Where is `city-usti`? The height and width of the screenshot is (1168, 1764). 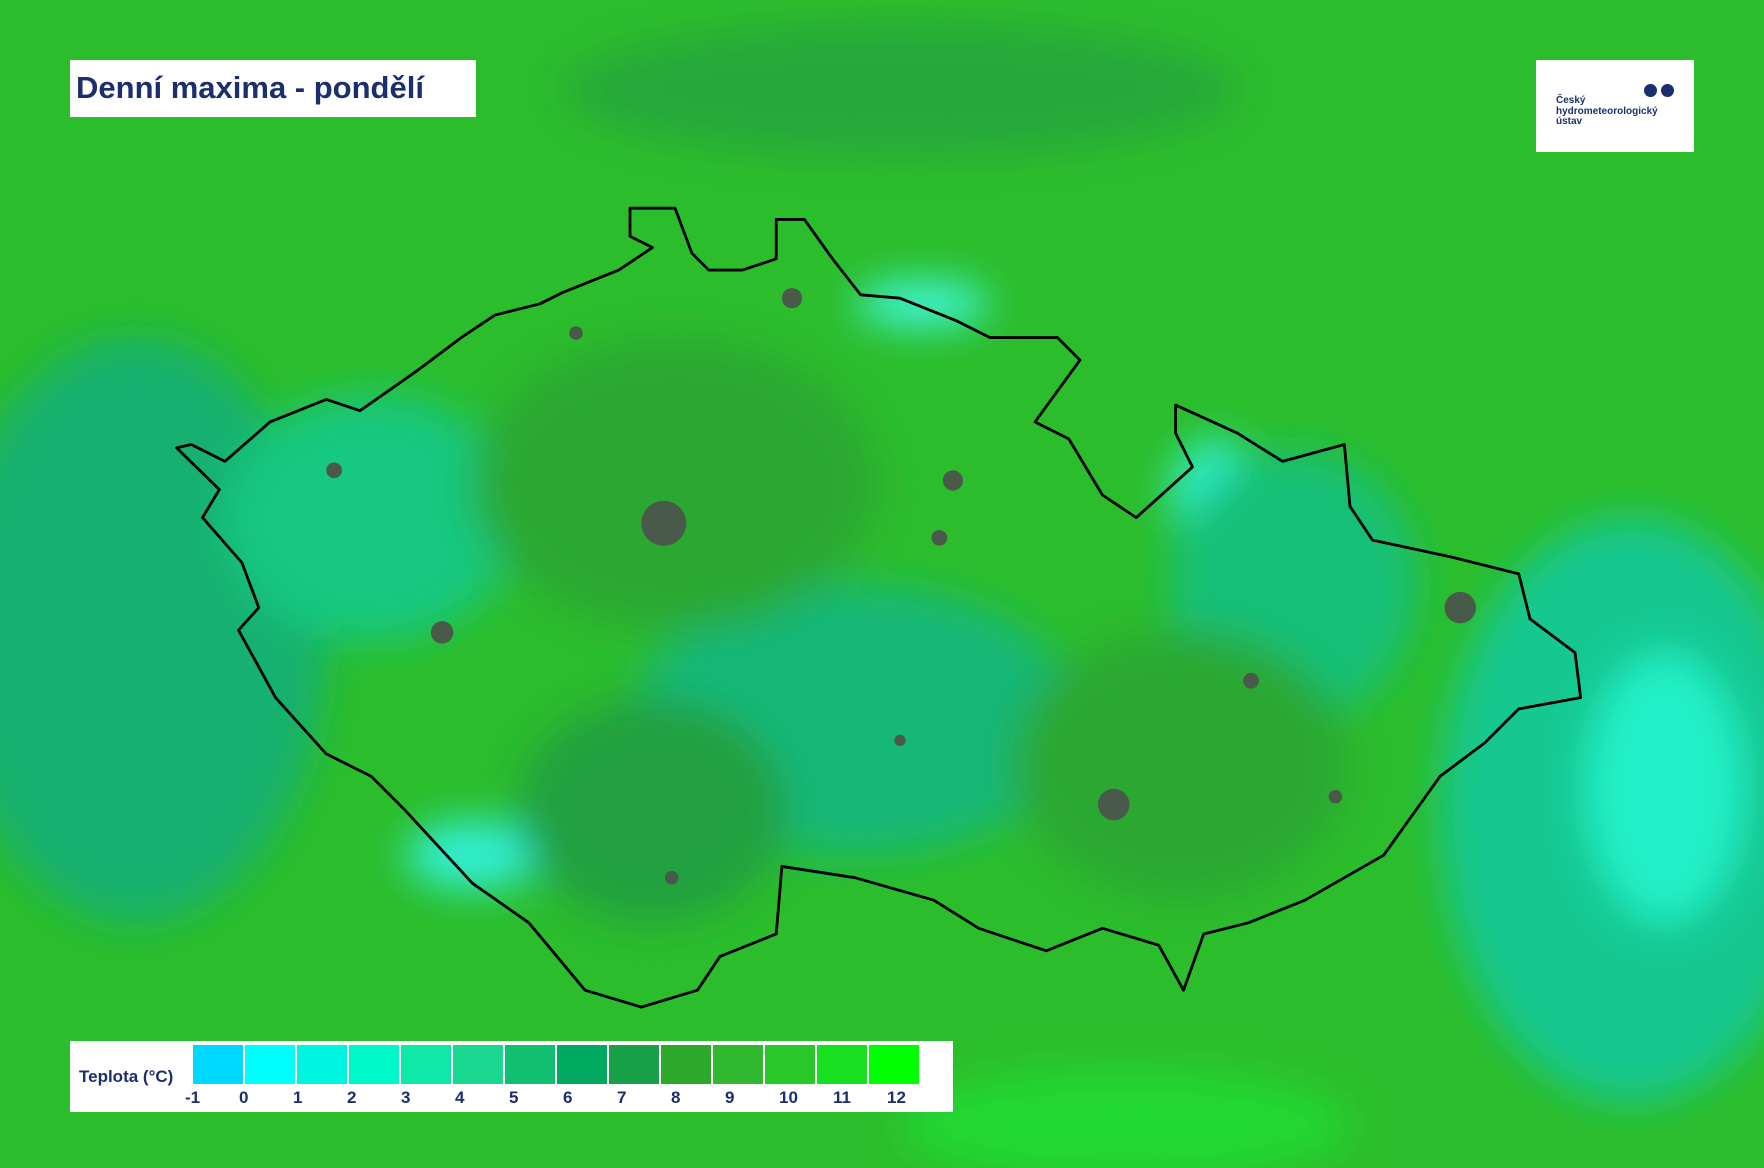 city-usti is located at coordinates (576, 333).